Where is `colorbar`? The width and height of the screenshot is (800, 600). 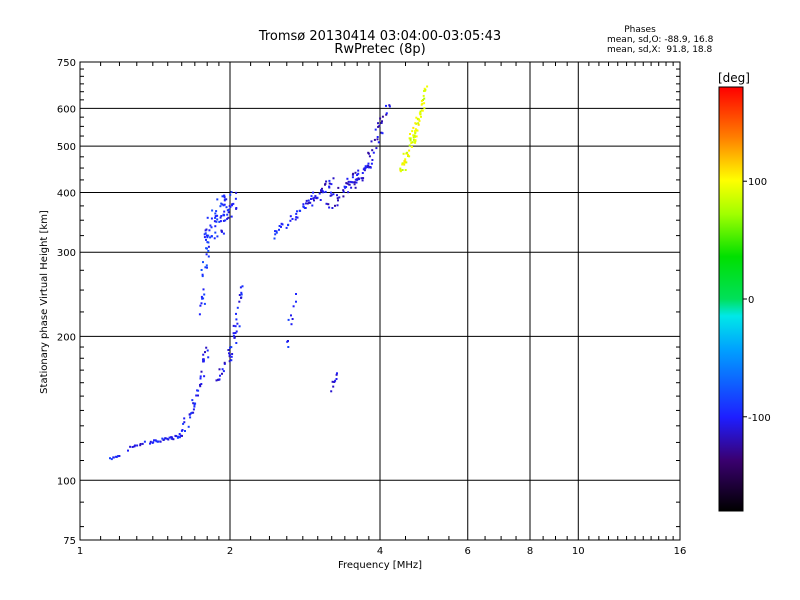
colorbar is located at coordinates (731, 299).